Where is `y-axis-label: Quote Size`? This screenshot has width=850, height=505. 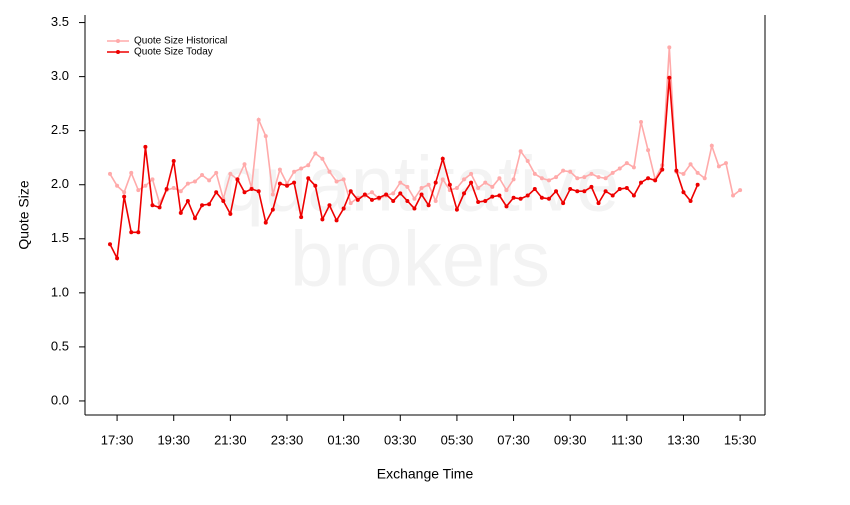 y-axis-label: Quote Size is located at coordinates (24, 214).